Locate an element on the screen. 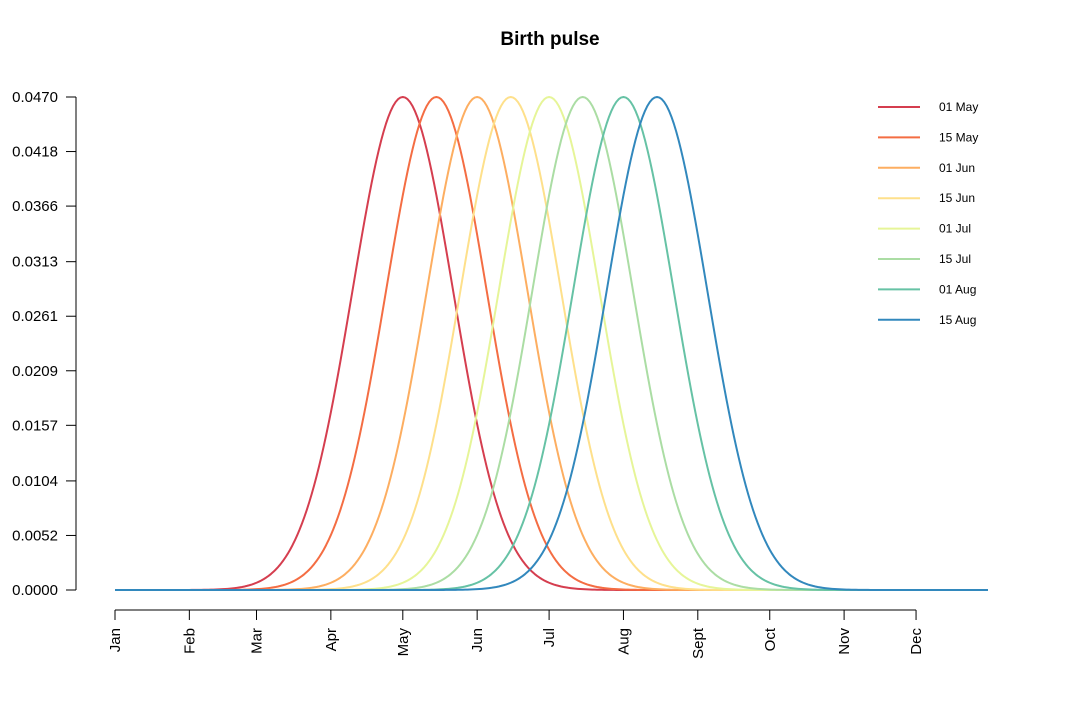 The width and height of the screenshot is (1080, 706). x-tick-label: Mar is located at coordinates (257, 641).